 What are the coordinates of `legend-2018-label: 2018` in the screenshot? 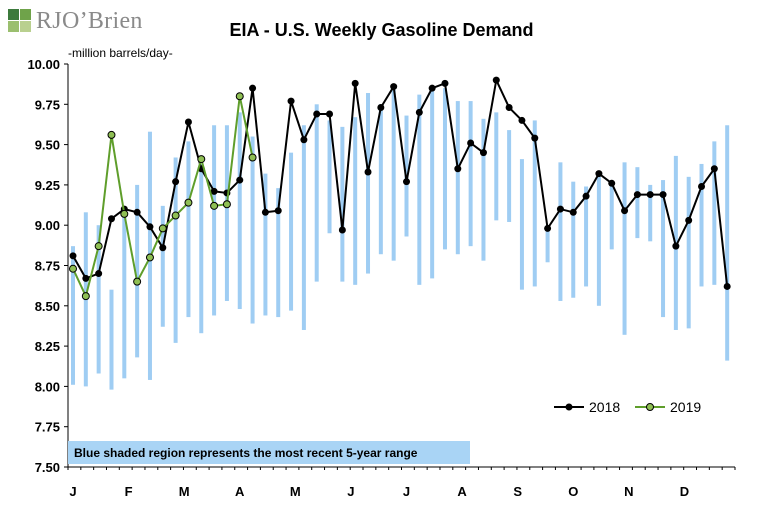 It's located at (604, 407).